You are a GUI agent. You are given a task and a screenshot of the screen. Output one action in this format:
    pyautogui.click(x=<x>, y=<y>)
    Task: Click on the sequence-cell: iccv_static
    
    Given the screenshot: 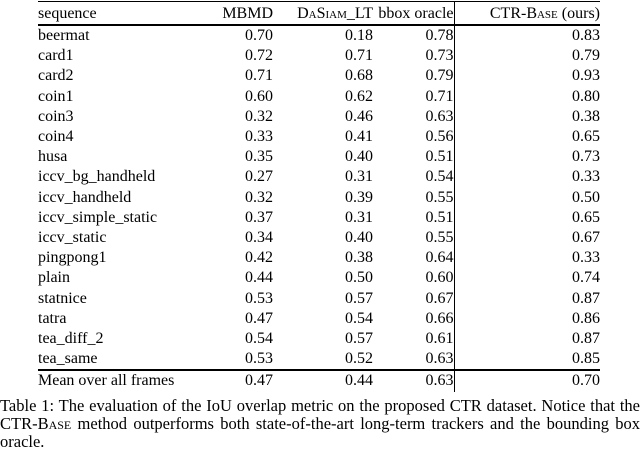 What is the action you would take?
    pyautogui.click(x=72, y=238)
    